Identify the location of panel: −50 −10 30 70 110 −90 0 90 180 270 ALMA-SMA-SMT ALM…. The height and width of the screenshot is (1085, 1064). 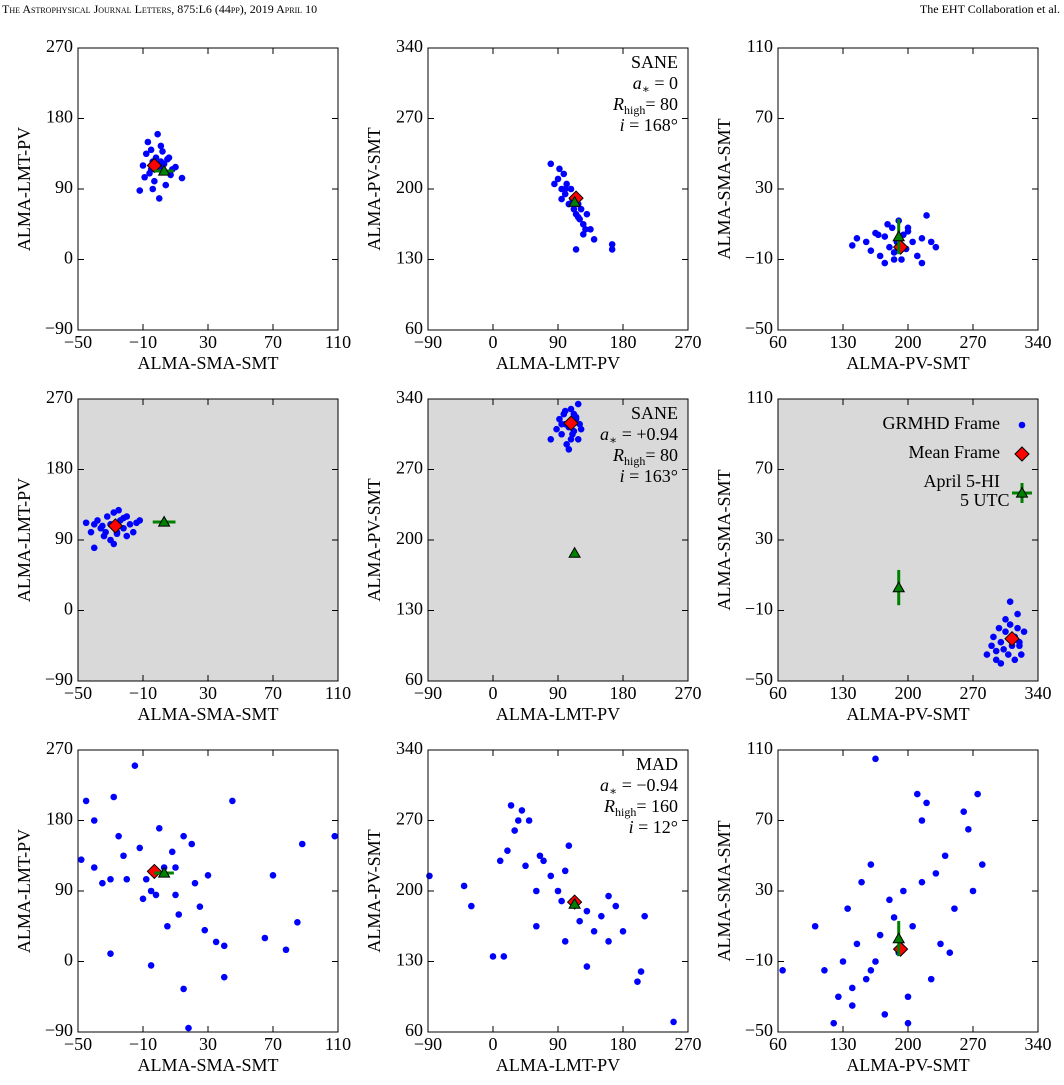
(182, 555).